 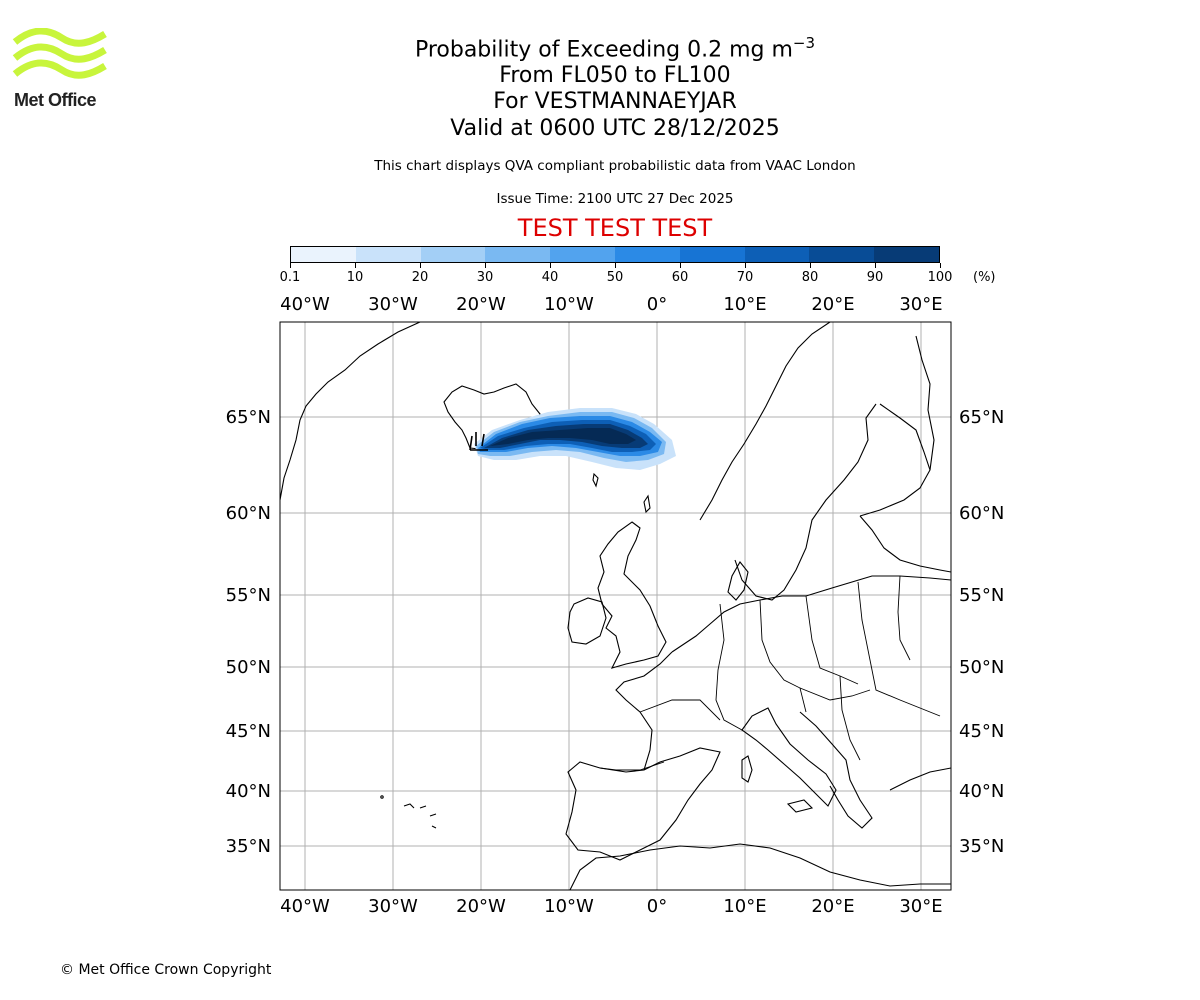 I want to click on azores-islands, so click(x=415, y=806).